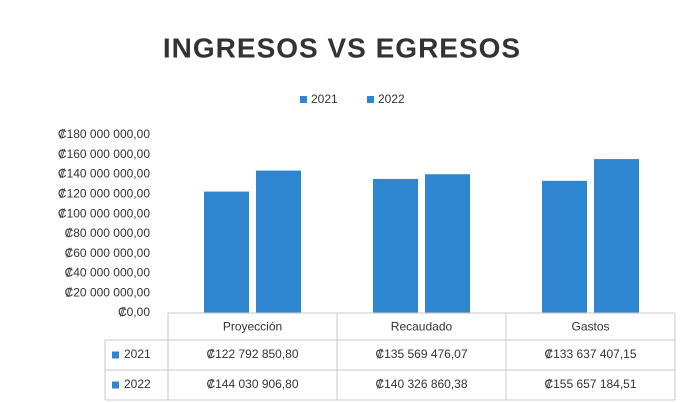 This screenshot has width=684, height=403. Describe the element at coordinates (108, 233) in the screenshot. I see `y-tick-label: ₡80 000 000,00` at that location.